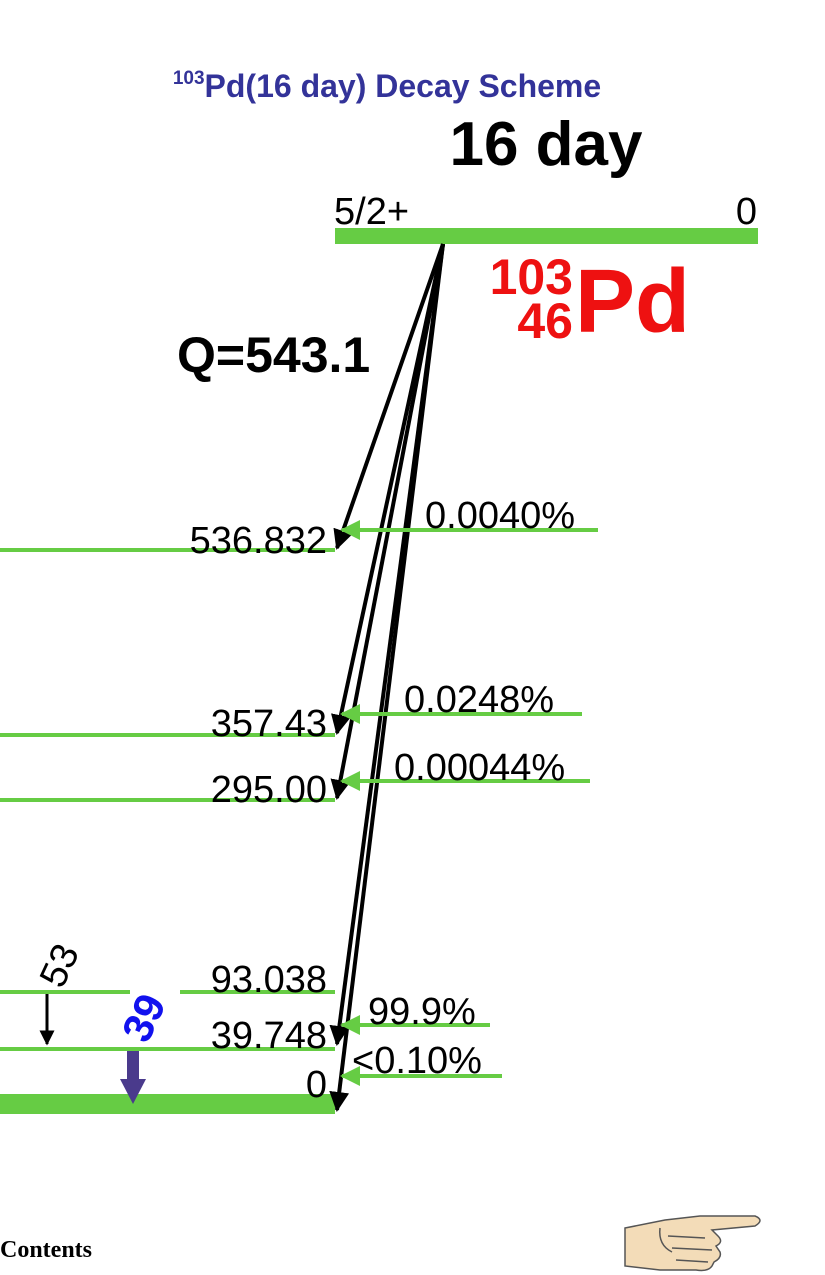 Image resolution: width=825 pixels, height=1275 pixels. What do you see at coordinates (403, 86) in the screenshot?
I see `title-text: Pd(16 day) Decay Scheme` at bounding box center [403, 86].